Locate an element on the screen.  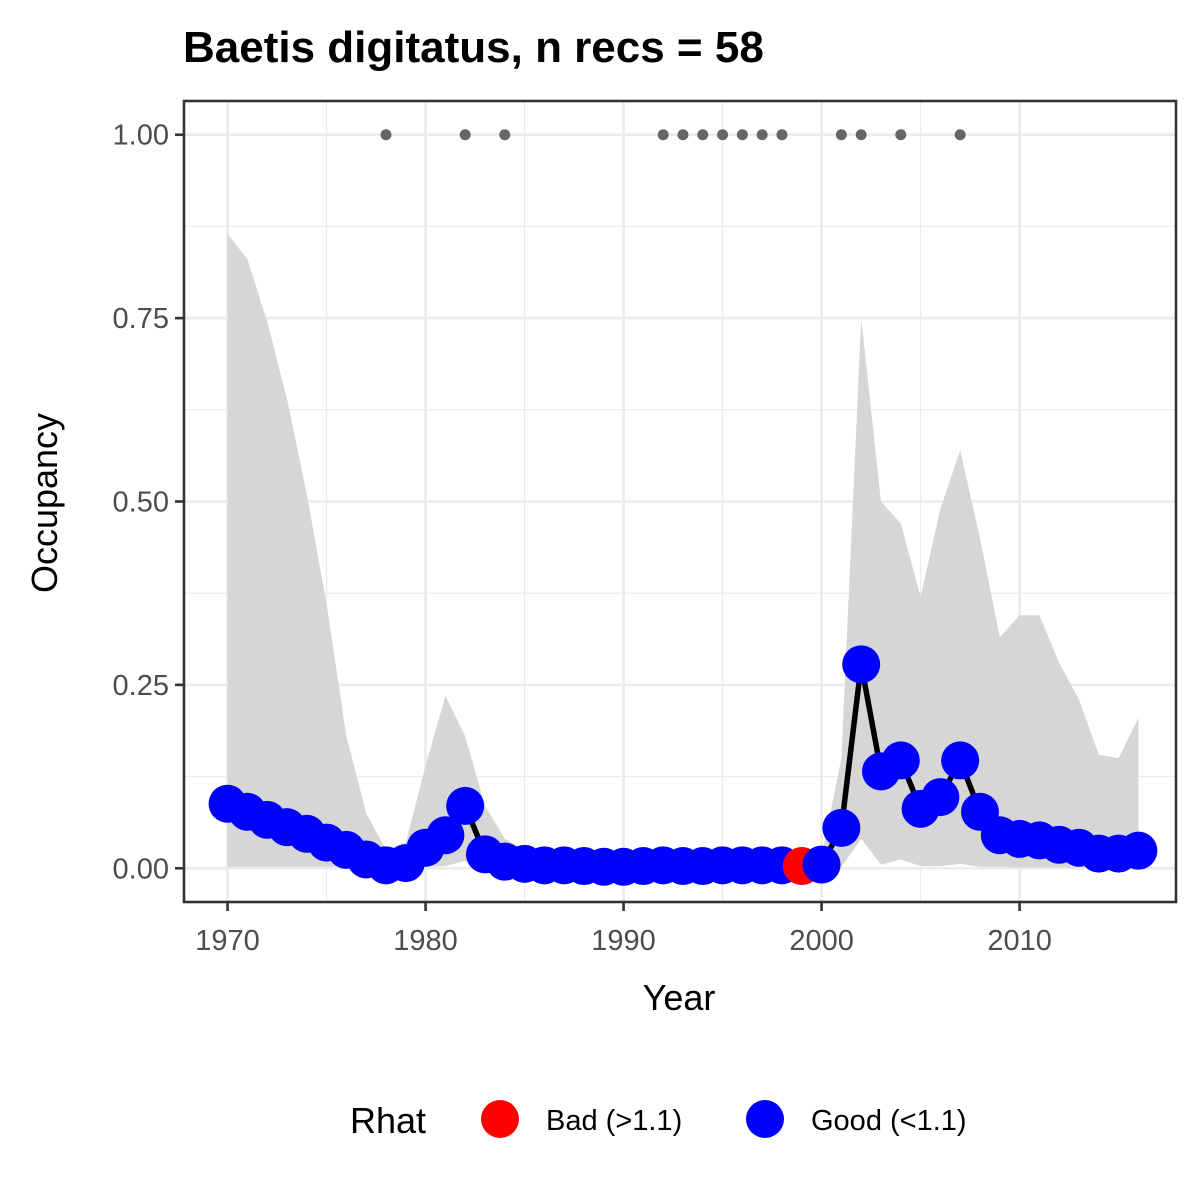
x-tick-label: 1990 is located at coordinates (623, 941).